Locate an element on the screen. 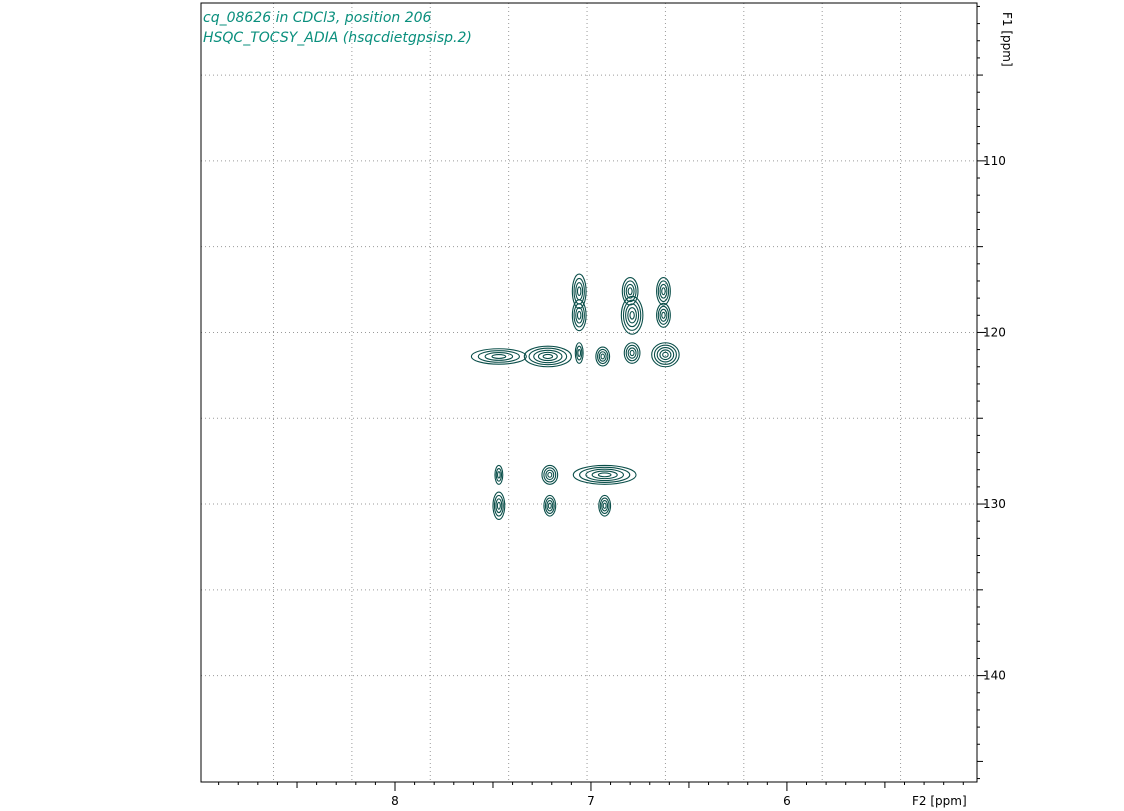  x-tick-label: 8 is located at coordinates (395, 801).